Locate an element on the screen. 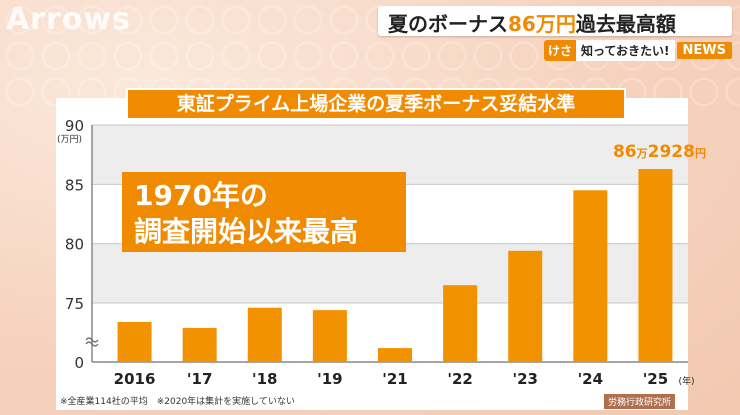 This screenshot has height=415, width=740. segment-tag-label: 知っておきたい! is located at coordinates (625, 50).